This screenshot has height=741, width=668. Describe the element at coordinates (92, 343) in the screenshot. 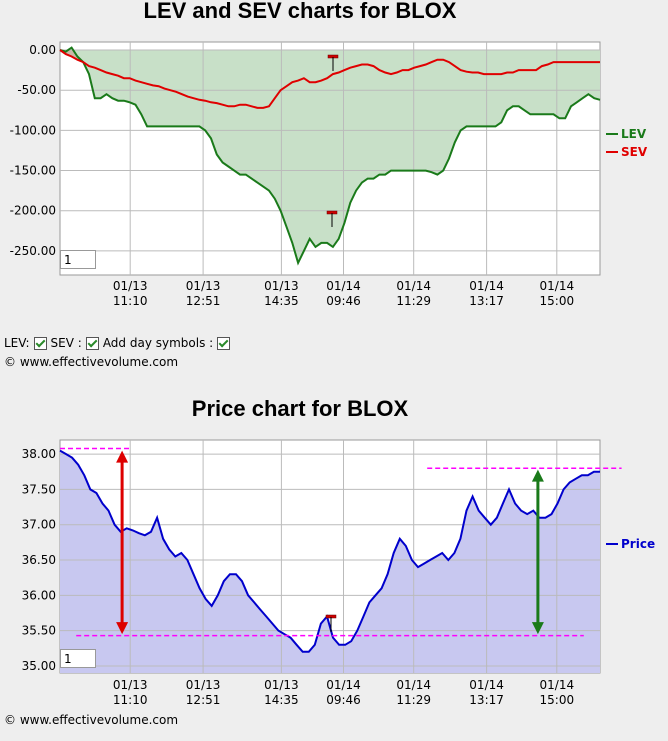

I see `sev-checkbox` at that location.